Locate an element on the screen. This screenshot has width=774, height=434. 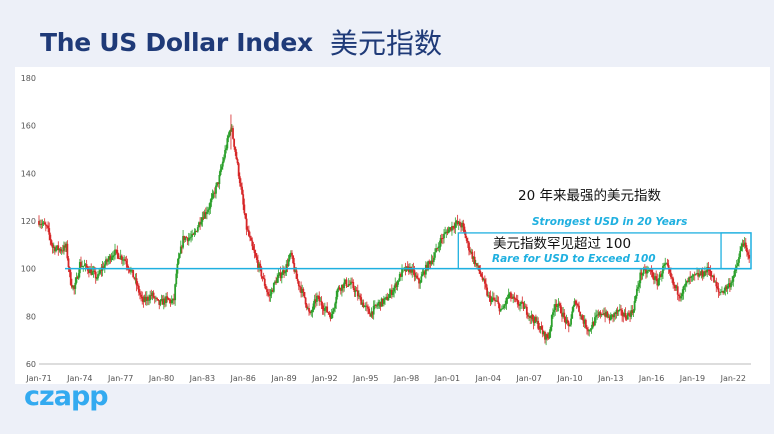
x-tick-label: Jan-10 is located at coordinates (569, 378).